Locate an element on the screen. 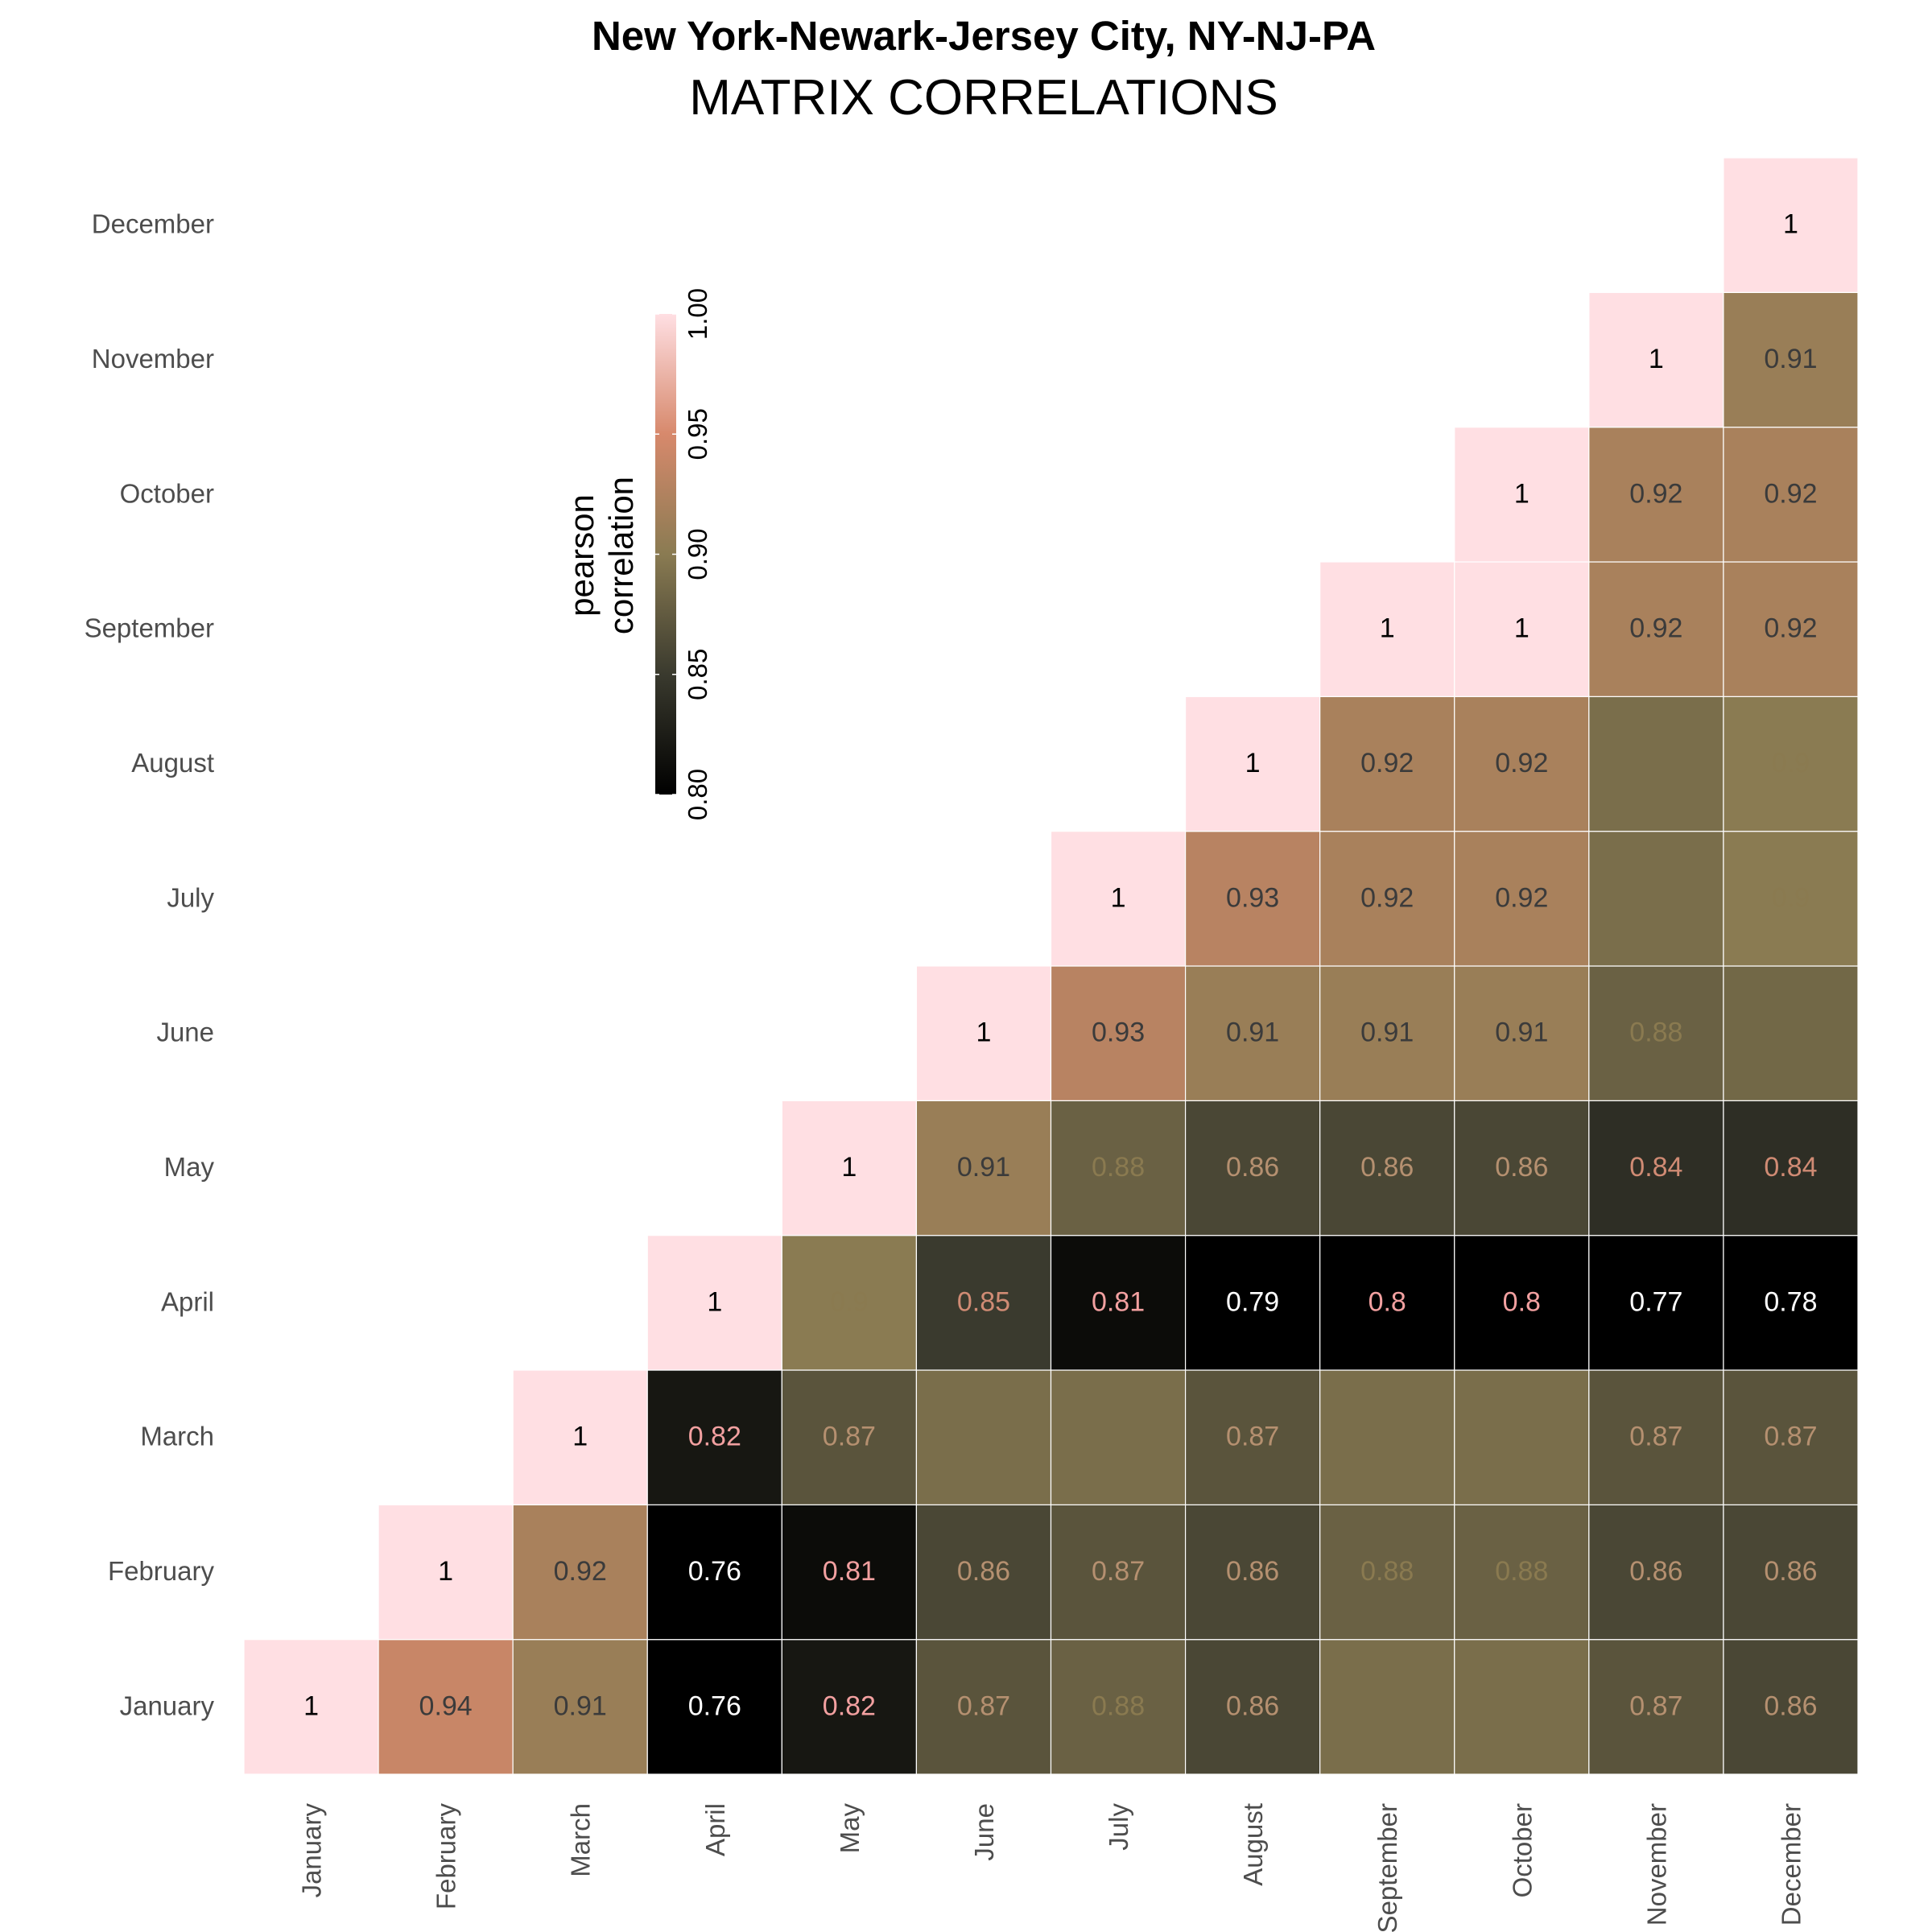 The height and width of the screenshot is (1932, 1932). y-tick-label: February is located at coordinates (161, 1571).